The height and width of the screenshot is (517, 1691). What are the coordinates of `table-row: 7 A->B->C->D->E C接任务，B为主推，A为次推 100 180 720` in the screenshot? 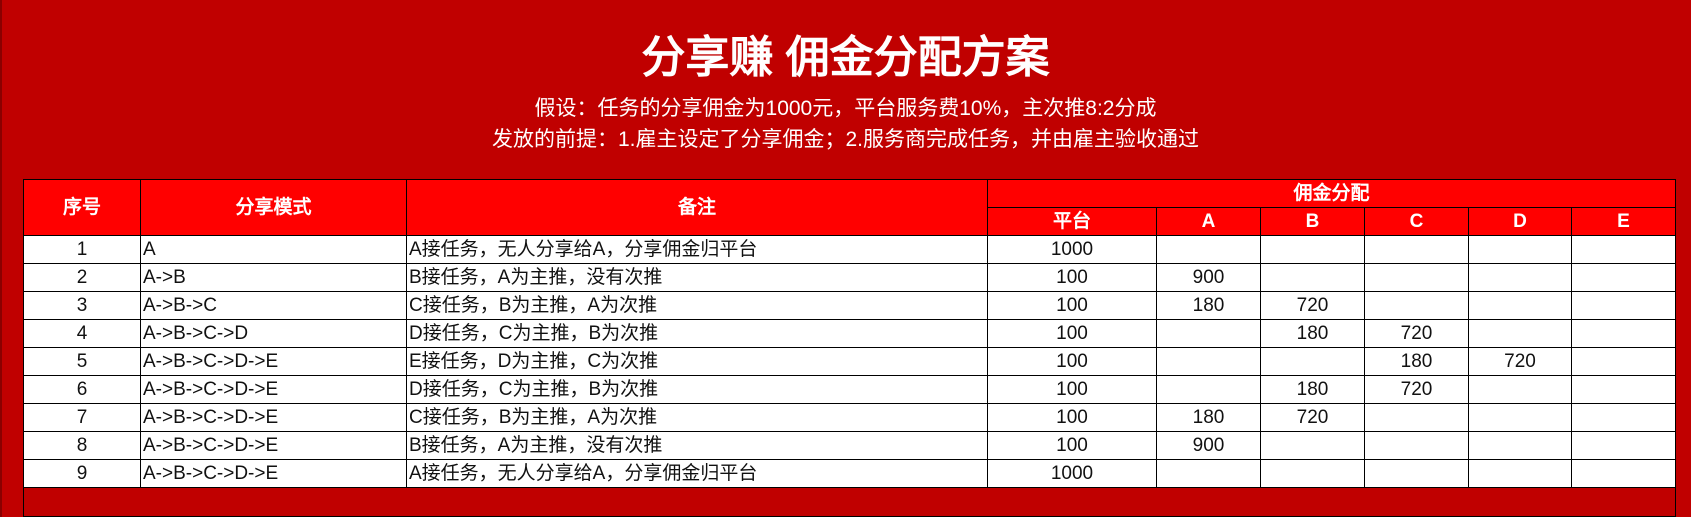 It's located at (850, 417).